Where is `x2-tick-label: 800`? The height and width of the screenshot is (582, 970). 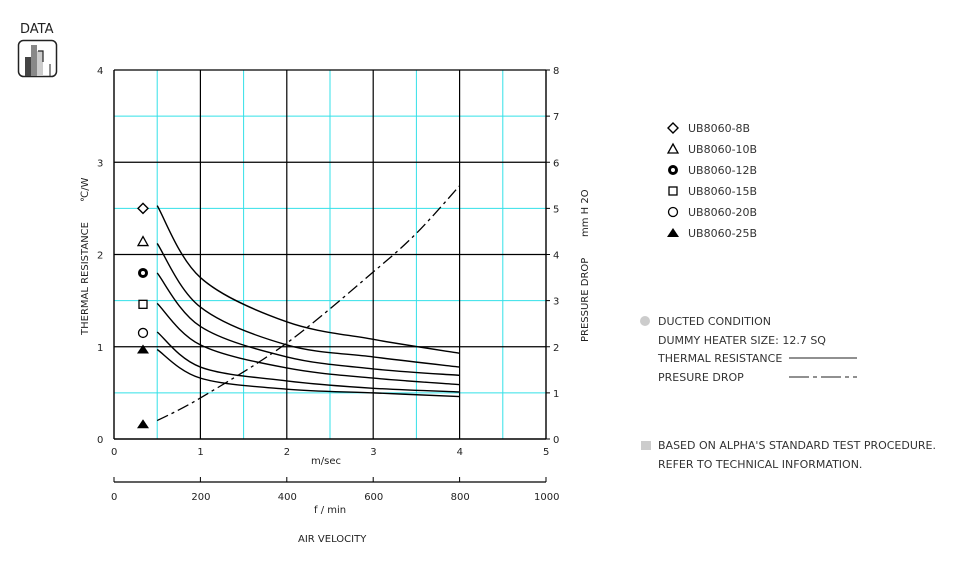 x2-tick-label: 800 is located at coordinates (460, 497).